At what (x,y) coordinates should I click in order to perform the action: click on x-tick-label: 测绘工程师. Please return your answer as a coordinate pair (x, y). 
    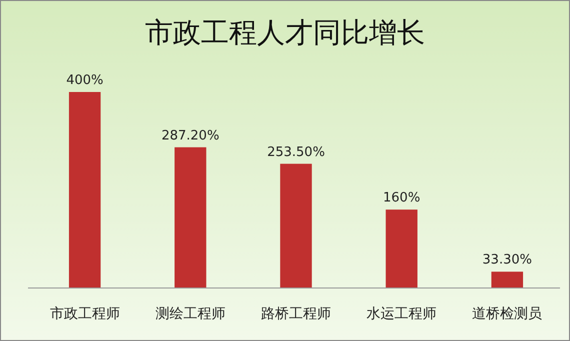
    Looking at the image, I should click on (190, 314).